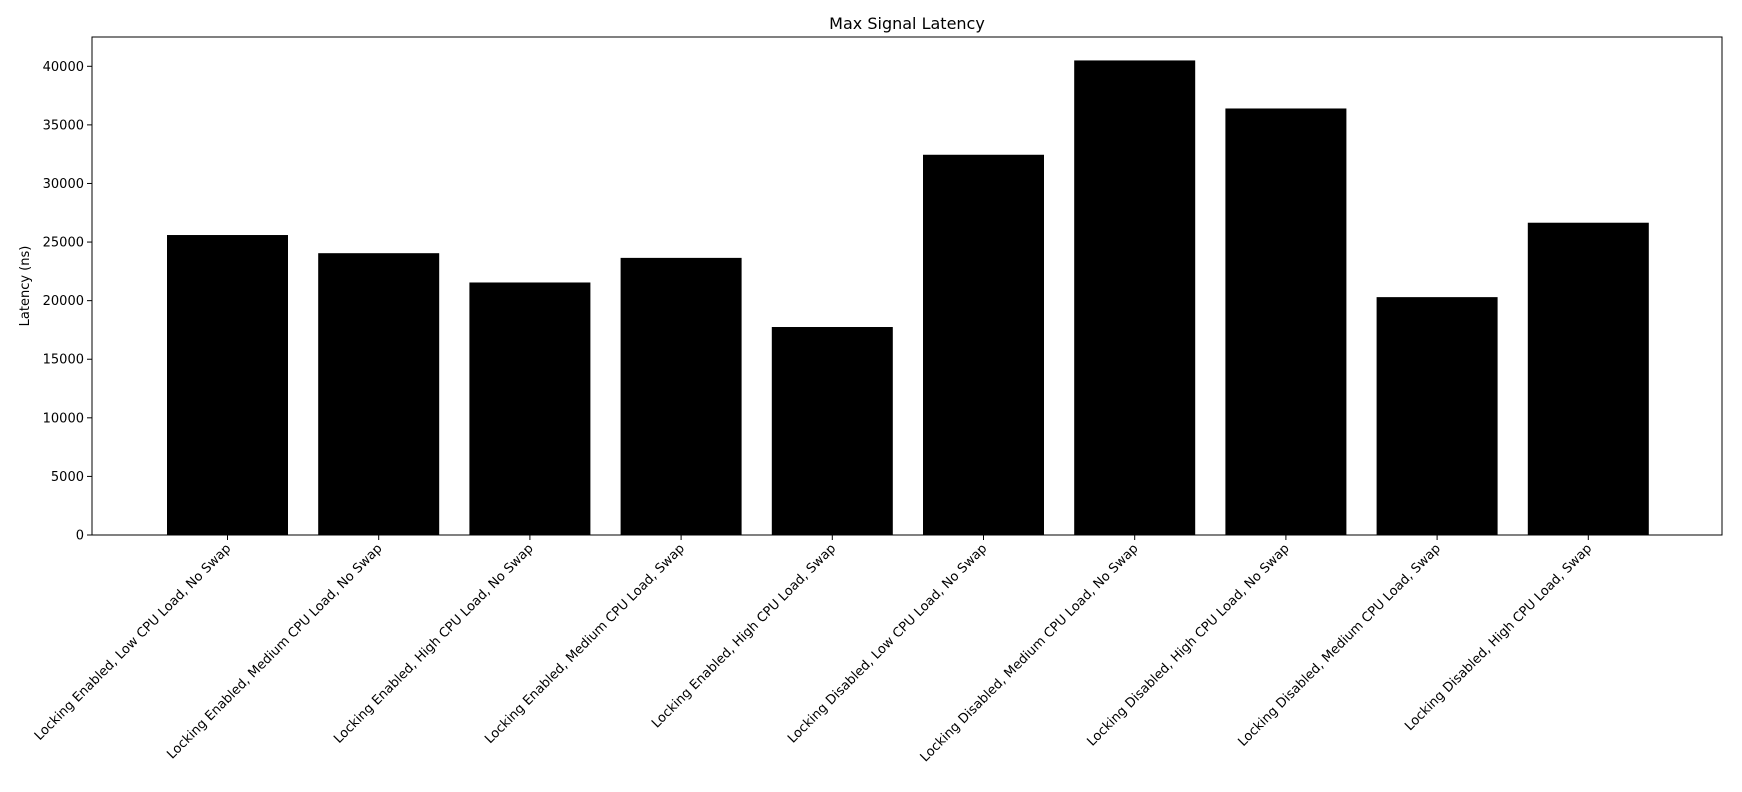  What do you see at coordinates (1498, 637) in the screenshot?
I see `x-tick-label-10: Locking Disabled, High CPU Load, Swap` at bounding box center [1498, 637].